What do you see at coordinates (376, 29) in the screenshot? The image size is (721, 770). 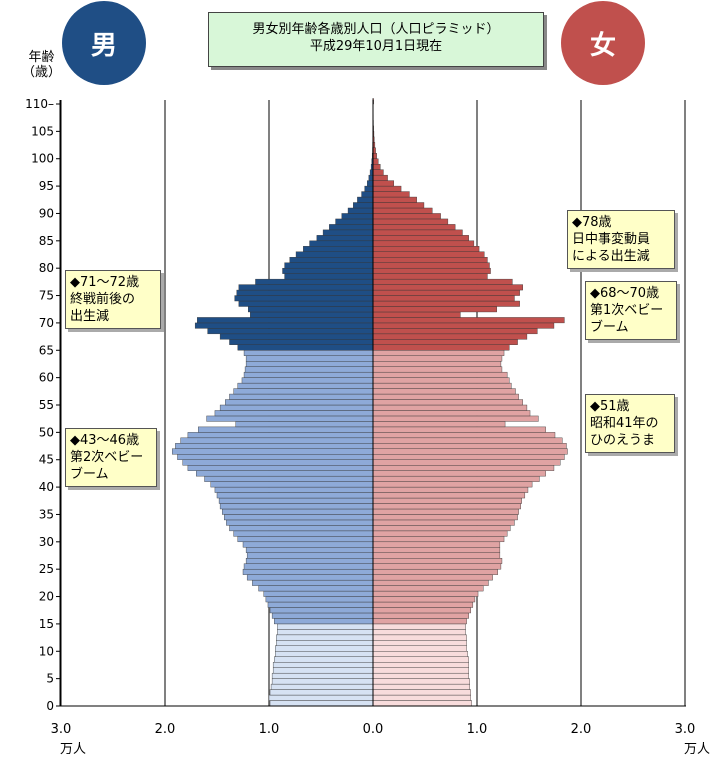 I see `chart-title: 男女別年齢各歳別人口（人口ピラミッド）` at bounding box center [376, 29].